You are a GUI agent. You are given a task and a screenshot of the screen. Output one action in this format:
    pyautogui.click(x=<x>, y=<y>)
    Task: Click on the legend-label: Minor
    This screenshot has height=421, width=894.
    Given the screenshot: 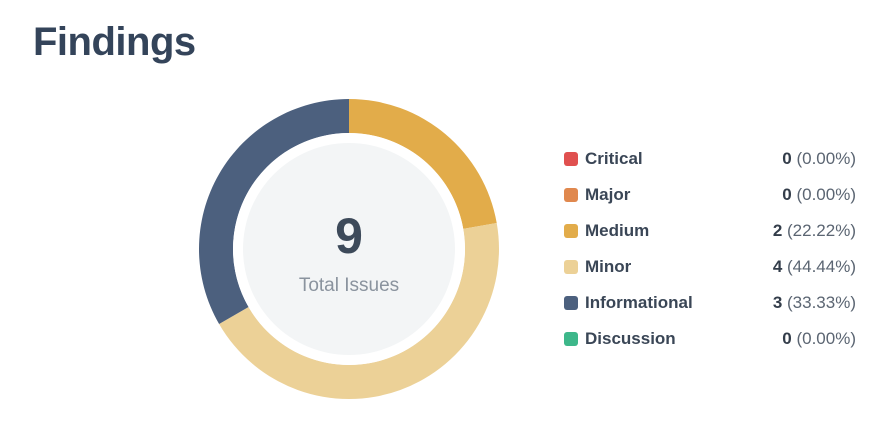 What is the action you would take?
    pyautogui.click(x=608, y=266)
    